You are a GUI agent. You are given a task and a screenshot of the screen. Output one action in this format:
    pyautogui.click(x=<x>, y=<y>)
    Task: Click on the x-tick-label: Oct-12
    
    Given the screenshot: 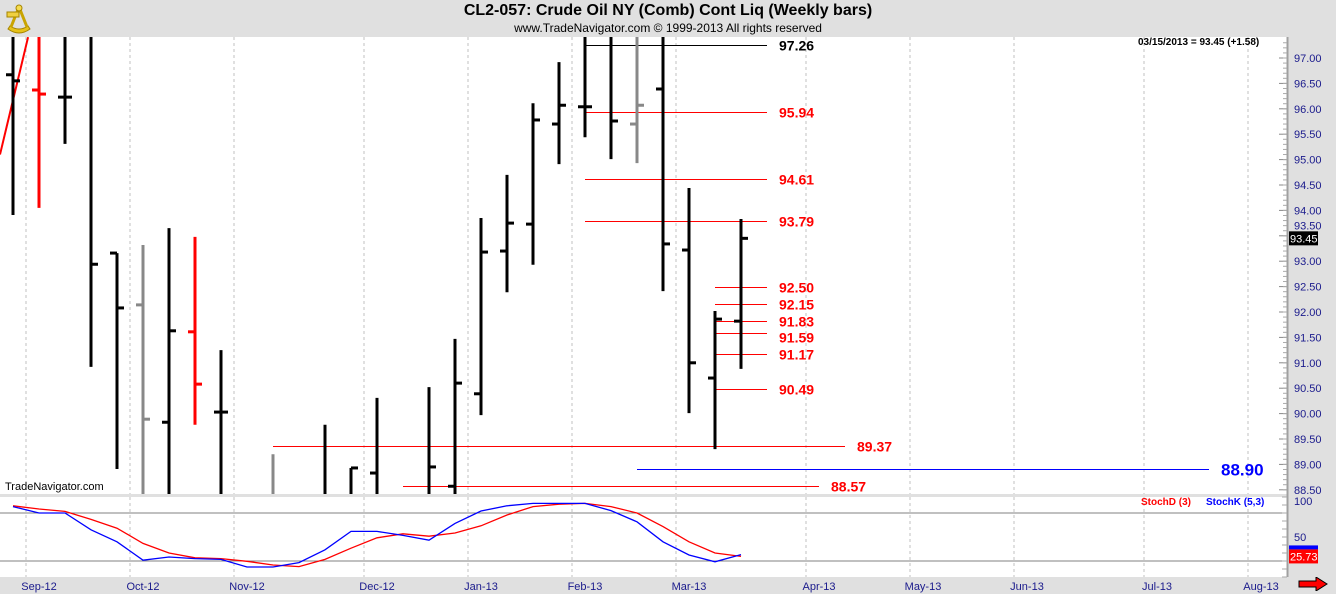 What is the action you would take?
    pyautogui.click(x=142, y=587)
    